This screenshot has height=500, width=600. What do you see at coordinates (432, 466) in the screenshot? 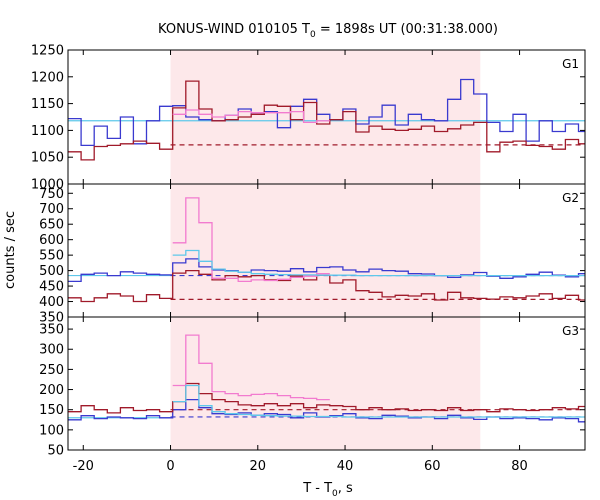
I see `x-tick-label: 60` at bounding box center [432, 466].